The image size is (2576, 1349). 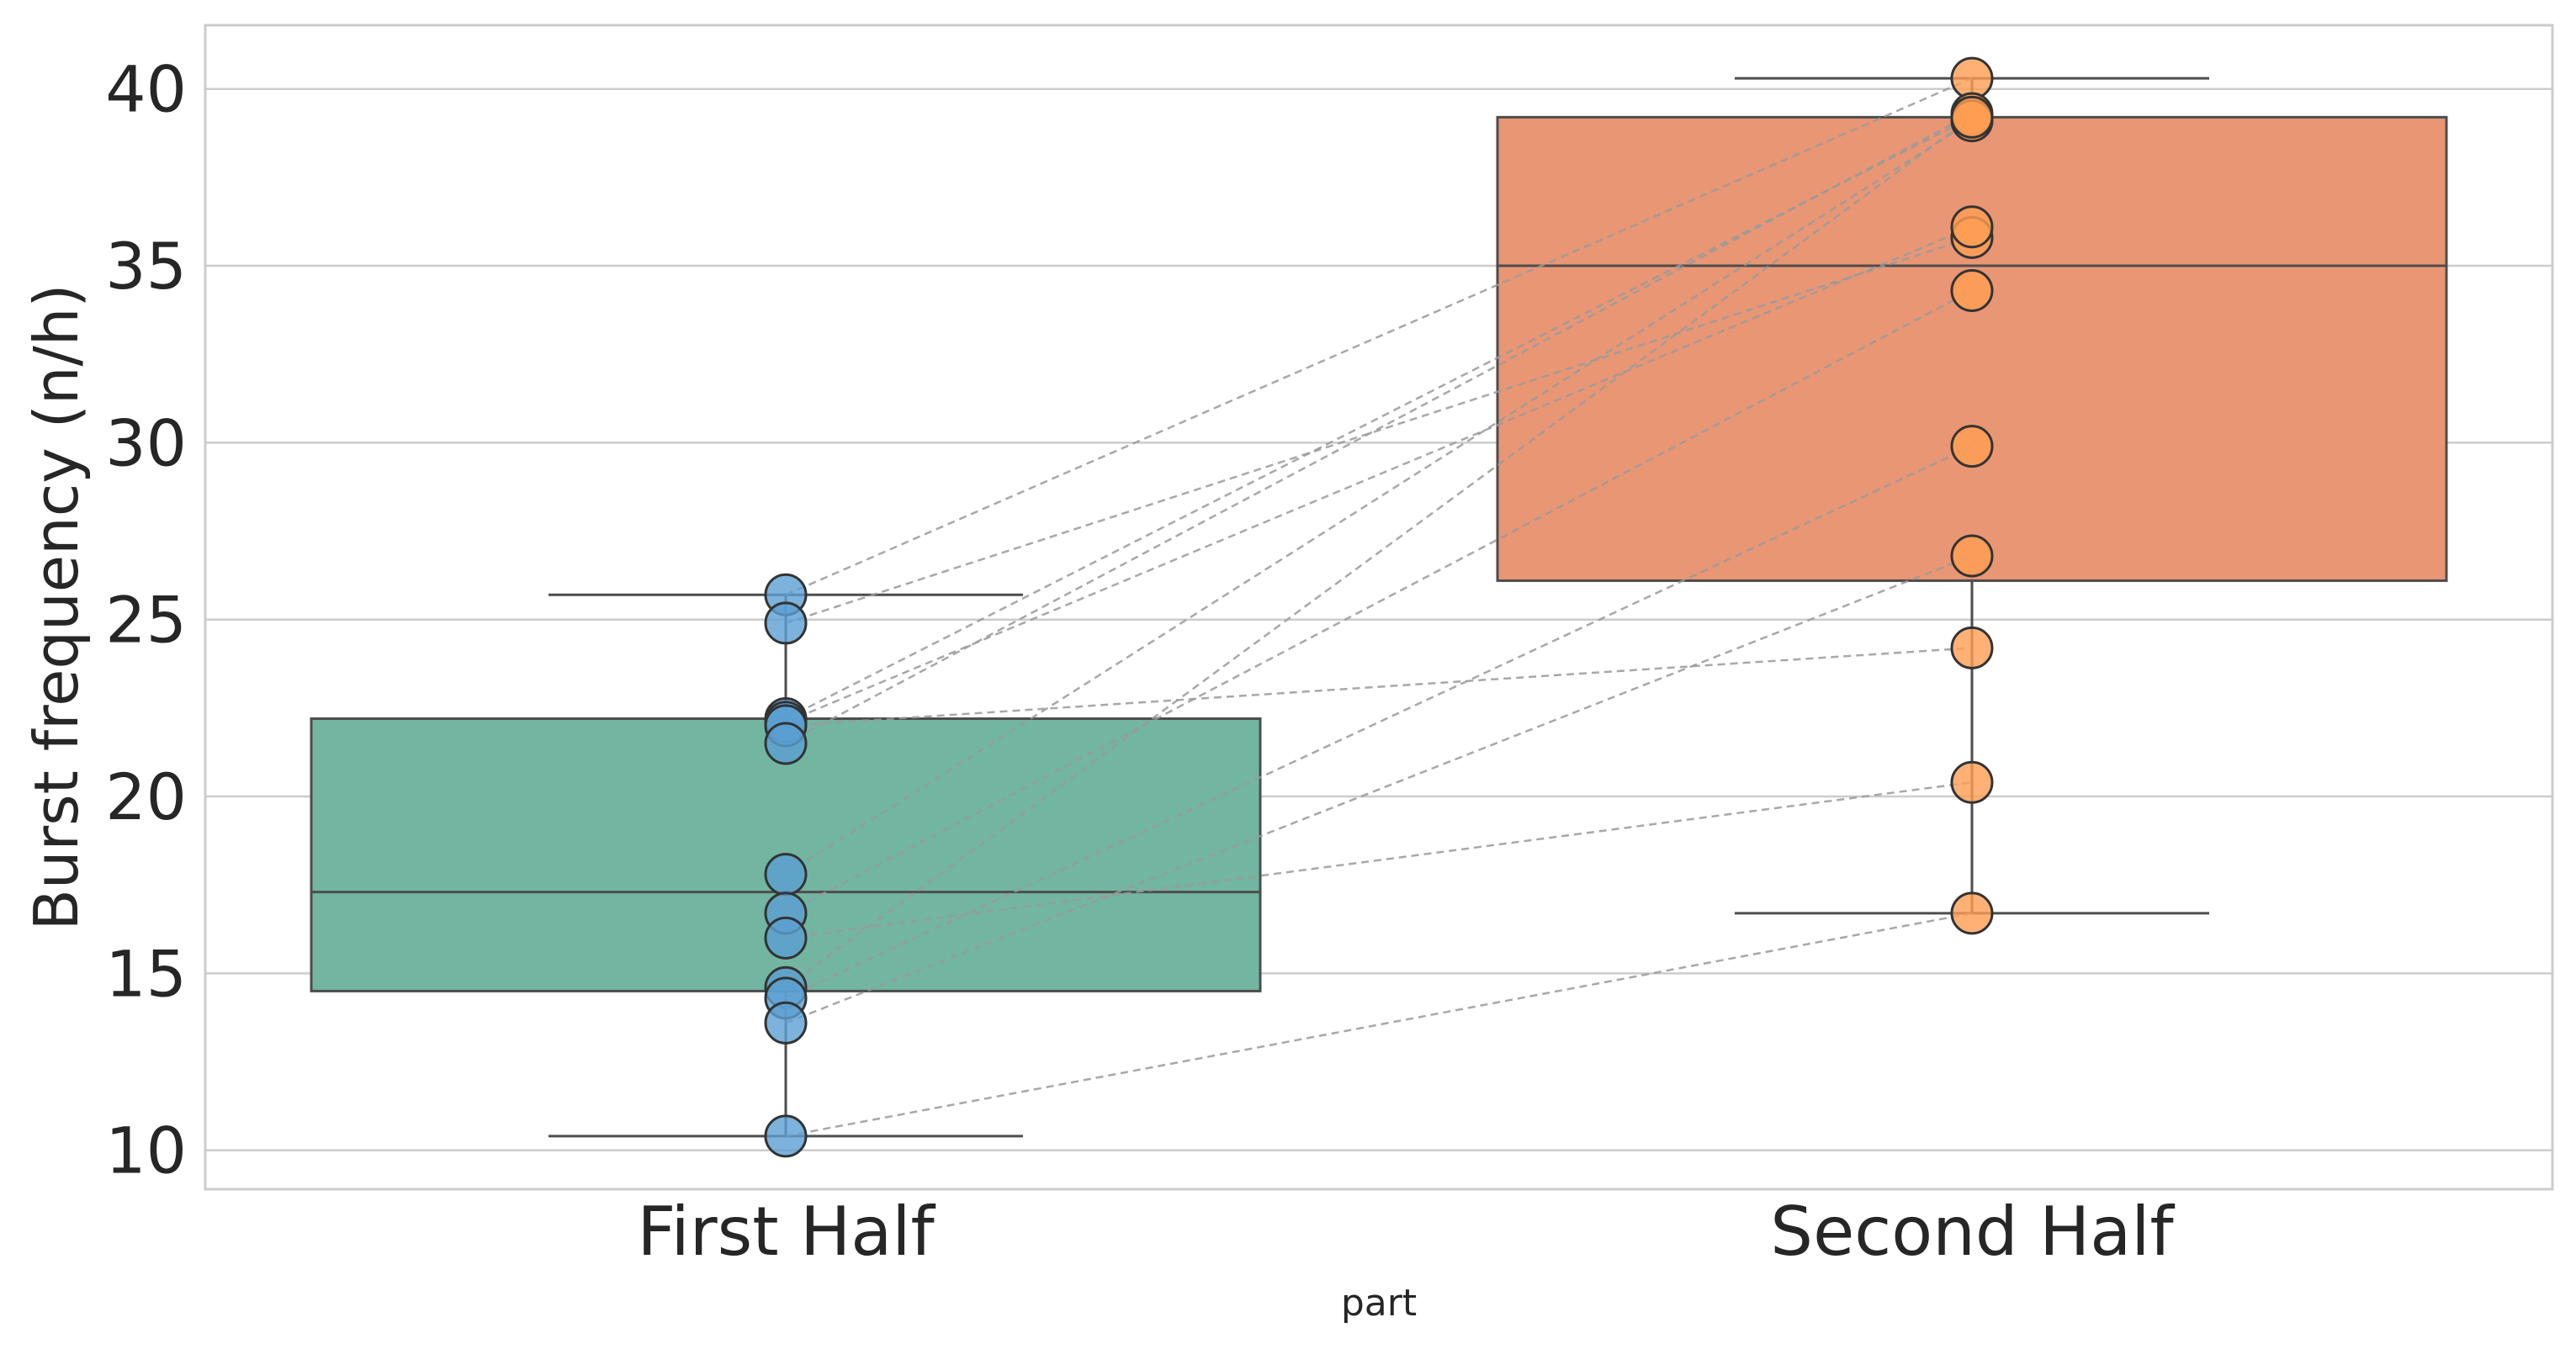 I want to click on x-tick-labels: First Half Second Half, so click(x=1406, y=1232).